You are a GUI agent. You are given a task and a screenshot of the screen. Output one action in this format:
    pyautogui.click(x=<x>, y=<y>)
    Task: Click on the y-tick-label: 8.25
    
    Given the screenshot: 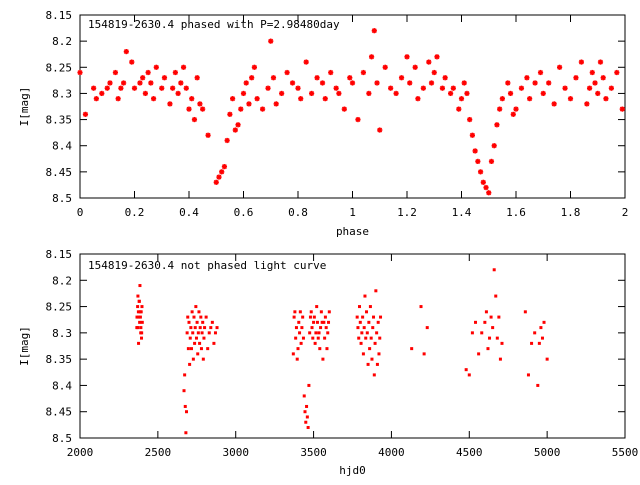 What is the action you would take?
    pyautogui.click(x=59, y=307)
    